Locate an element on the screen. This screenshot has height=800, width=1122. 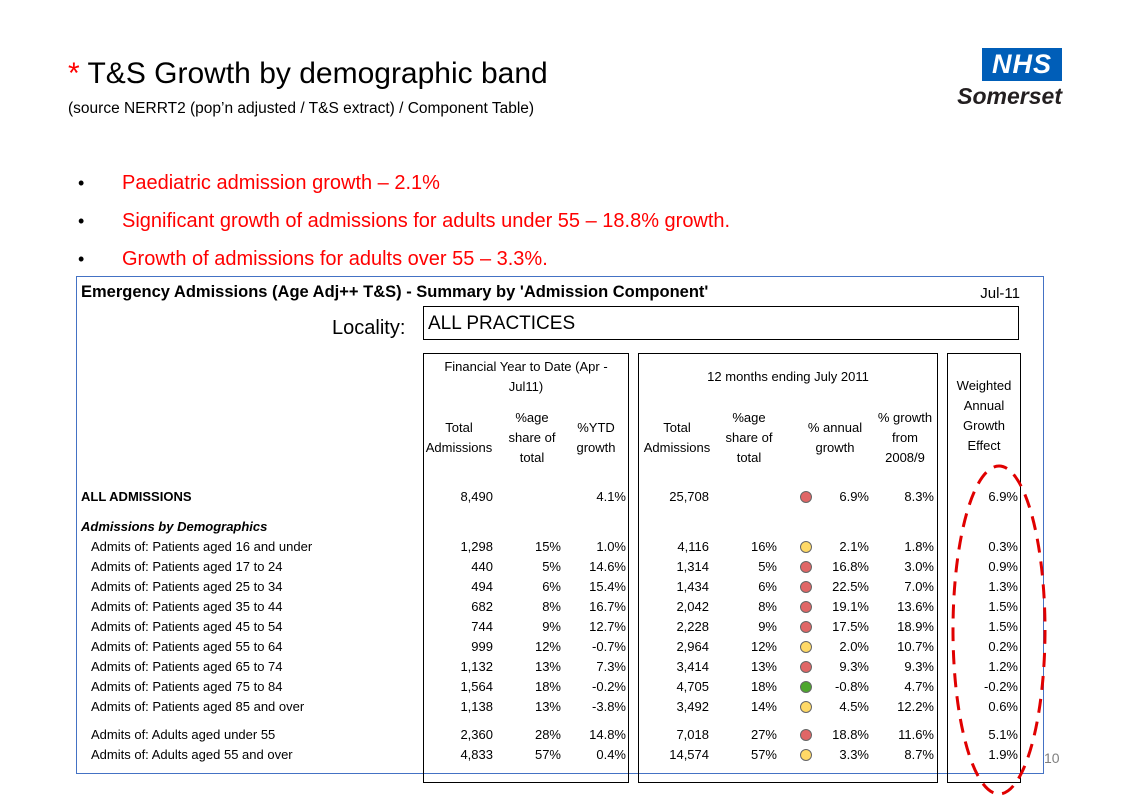
cell-weighted: 1.3% is located at coordinates (1003, 586).